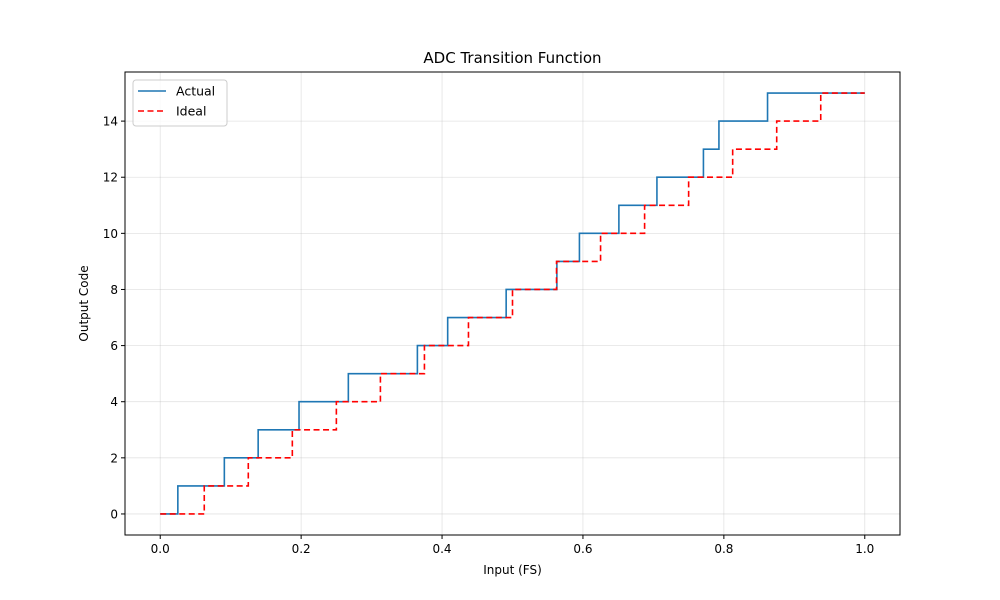 The width and height of the screenshot is (1000, 600). What do you see at coordinates (512, 570) in the screenshot?
I see `x-axis-label: Input (FS)` at bounding box center [512, 570].